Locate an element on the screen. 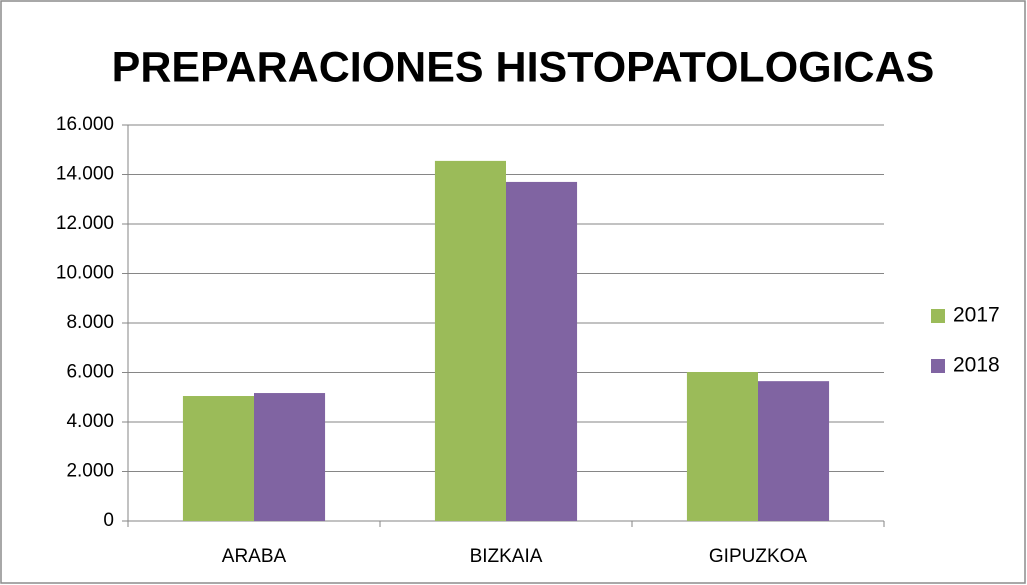 The width and height of the screenshot is (1027, 585). chart-title: PREPARACIONES HISTOPATOLOGICAS is located at coordinates (523, 67).